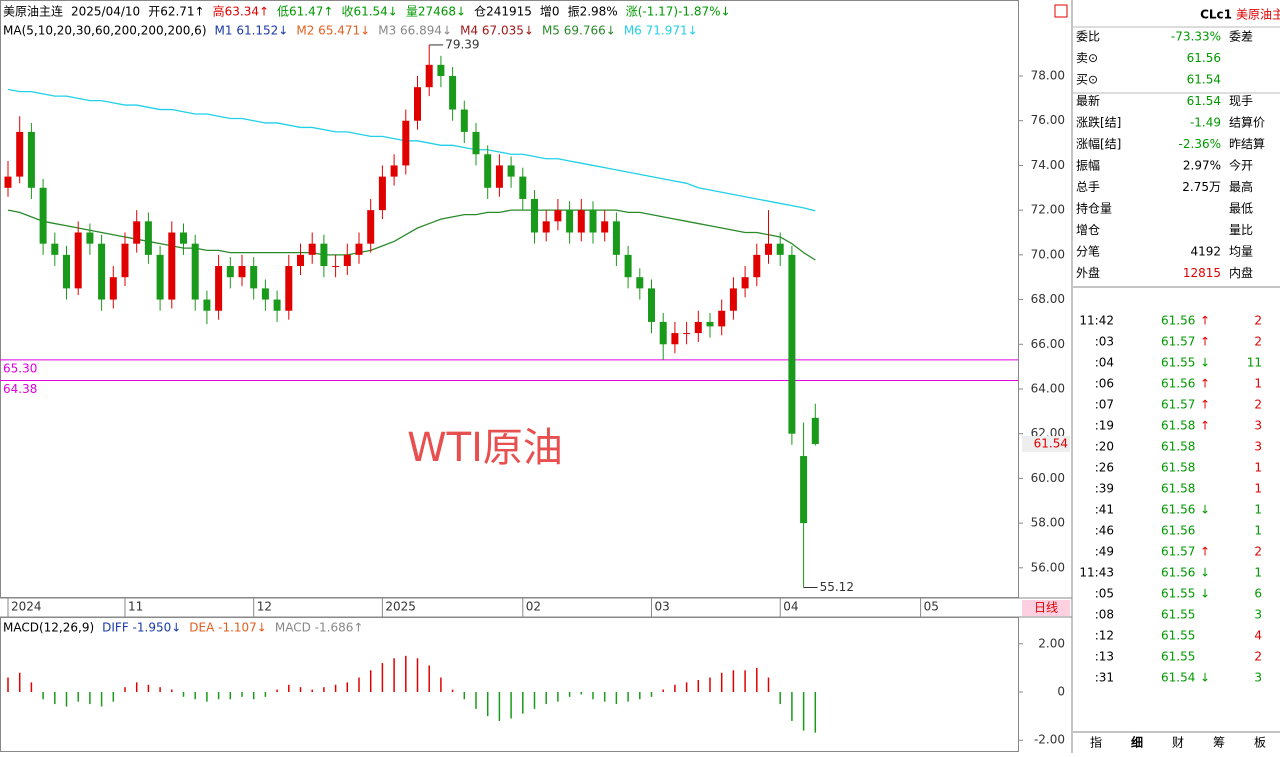 This screenshot has height=757, width=1280. What do you see at coordinates (33, 11) in the screenshot?
I see `header-item: 美原油主连` at bounding box center [33, 11].